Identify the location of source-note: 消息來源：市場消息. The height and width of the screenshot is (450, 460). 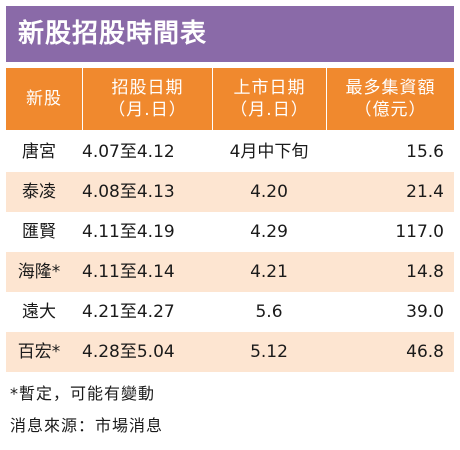
(87, 425).